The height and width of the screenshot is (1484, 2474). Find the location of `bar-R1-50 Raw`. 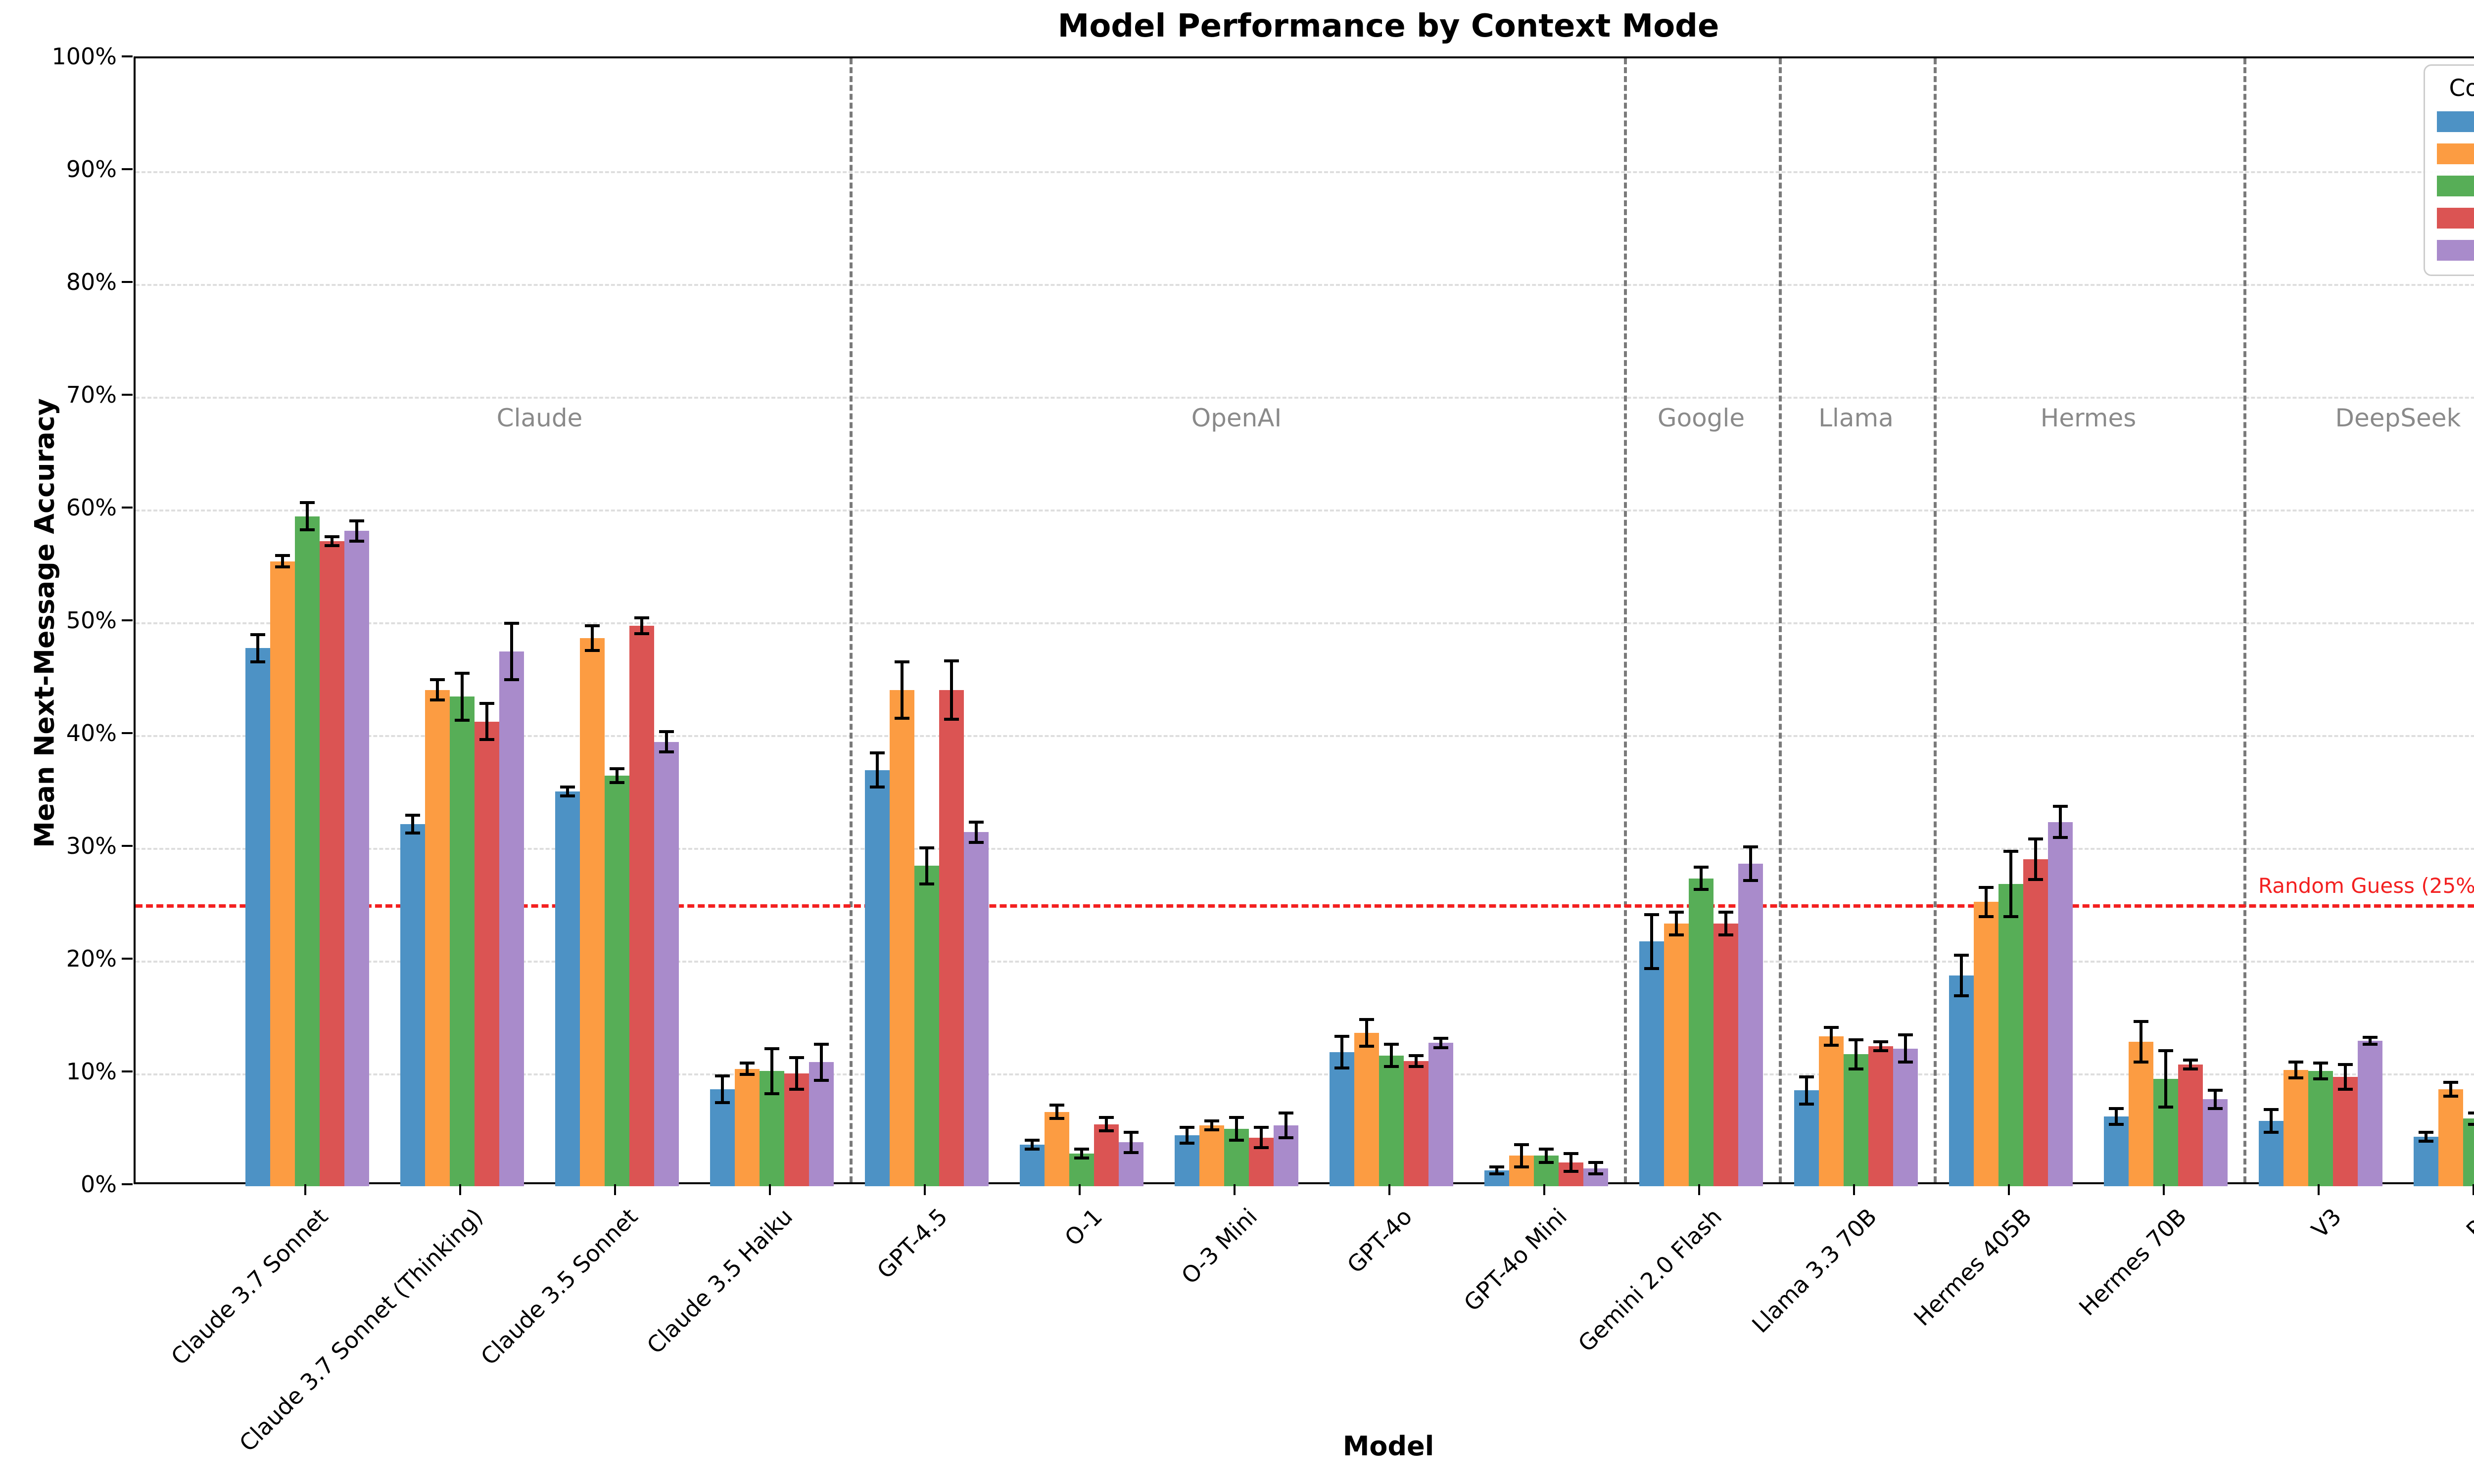

bar-R1-50 Raw is located at coordinates (2450, 1137).